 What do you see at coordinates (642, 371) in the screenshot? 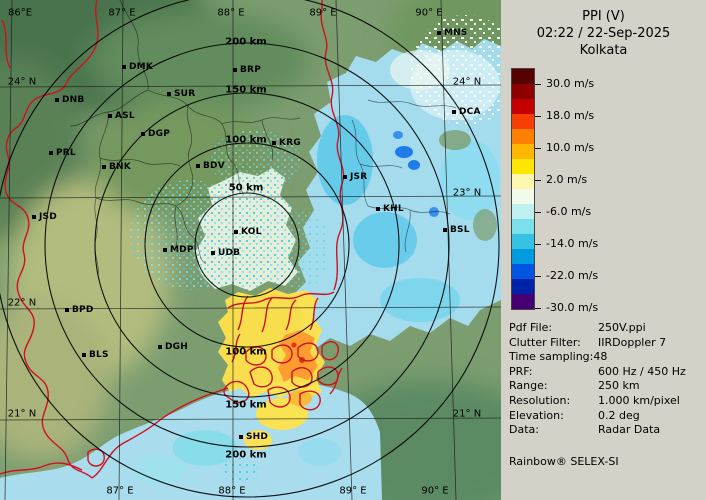
I see `info-value: 600 Hz / 450 Hz` at bounding box center [642, 371].